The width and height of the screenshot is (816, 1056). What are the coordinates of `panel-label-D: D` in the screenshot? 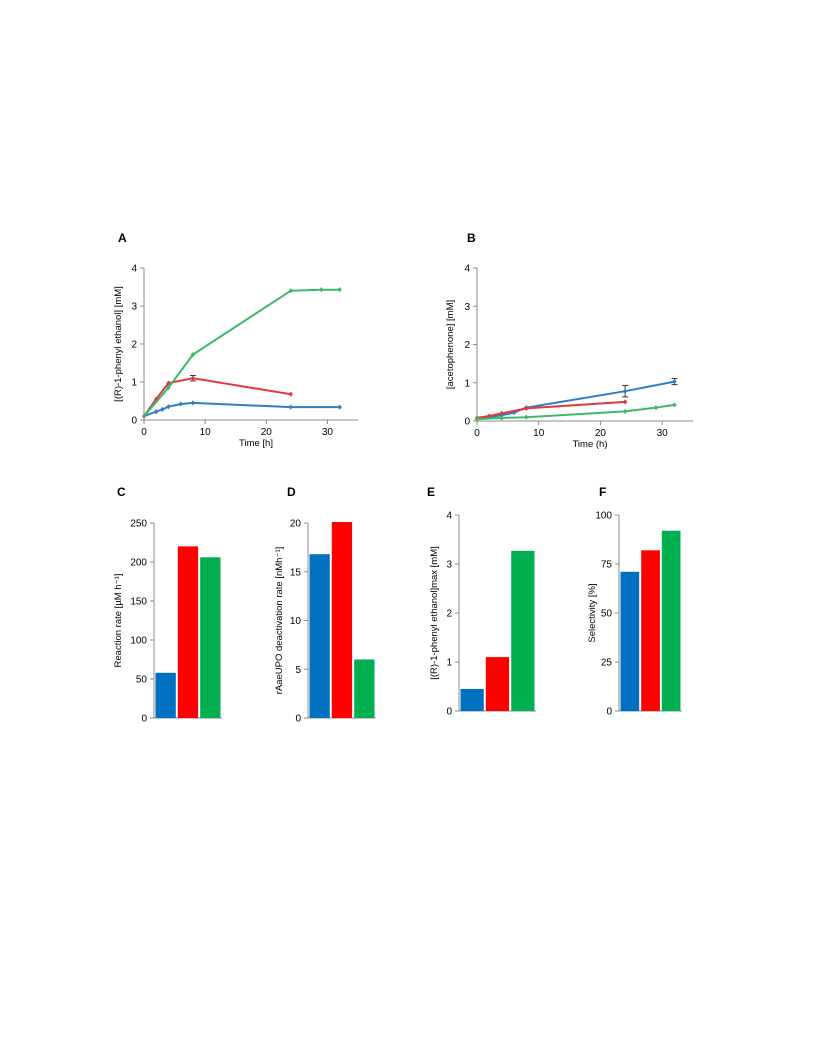 It's located at (291, 492).